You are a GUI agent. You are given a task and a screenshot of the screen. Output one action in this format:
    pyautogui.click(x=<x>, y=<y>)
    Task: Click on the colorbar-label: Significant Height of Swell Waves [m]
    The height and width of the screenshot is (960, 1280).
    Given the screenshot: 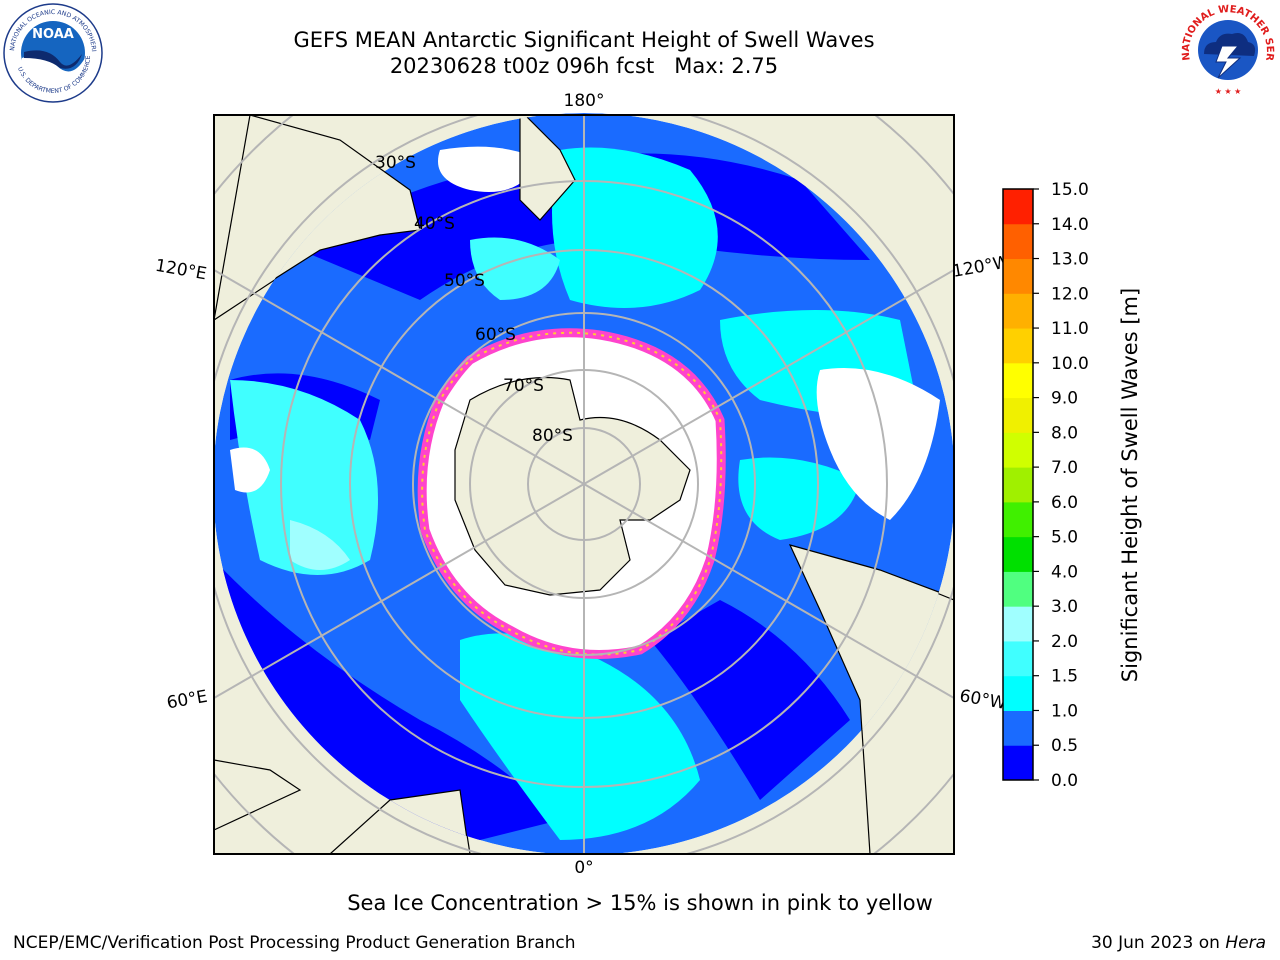 What is the action you would take?
    pyautogui.click(x=1130, y=485)
    